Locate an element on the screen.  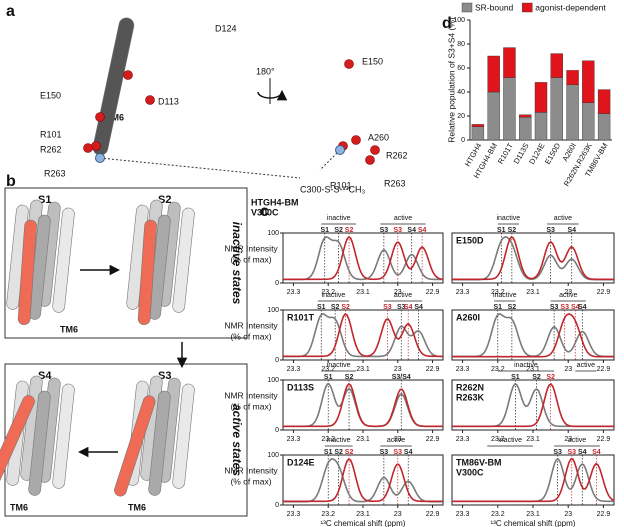
y-tick-label: 100 is located at coordinates (459, 20).